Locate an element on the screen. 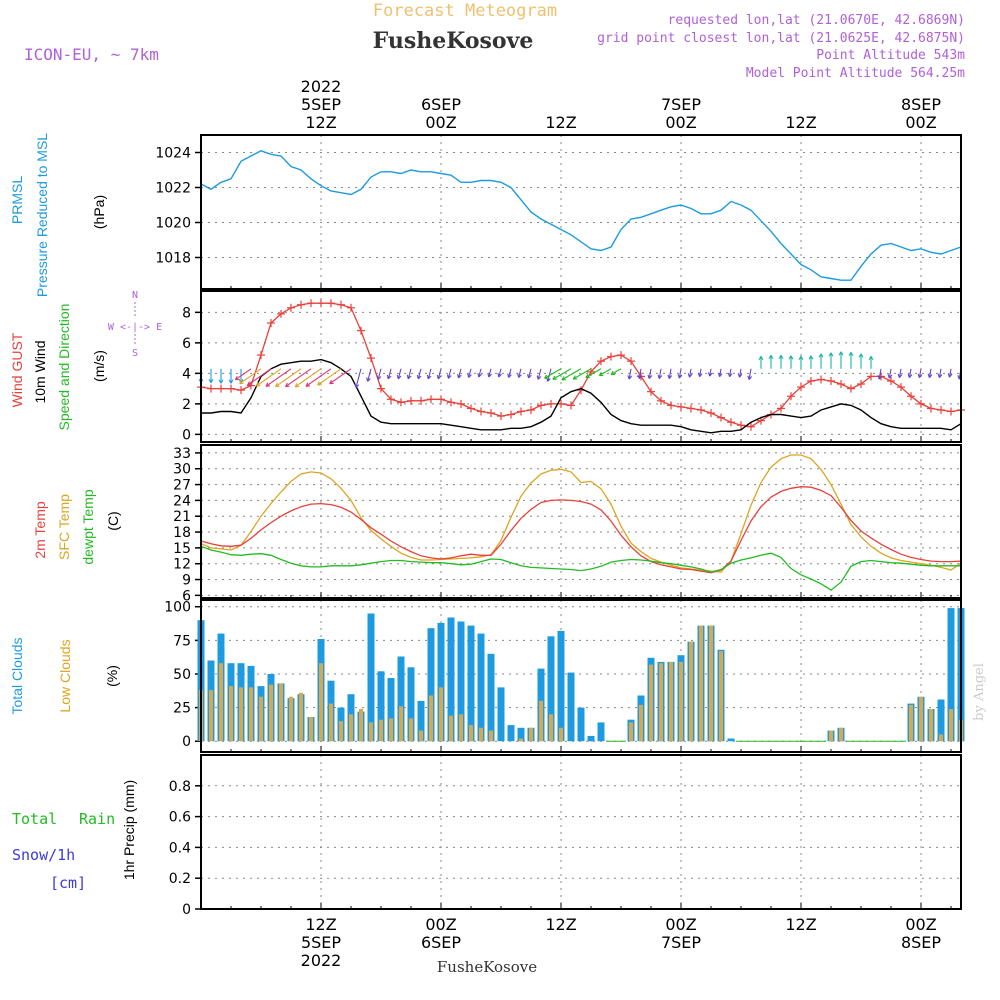 Image resolution: width=1000 pixels, height=1000 pixels. compass-s: S is located at coordinates (135, 353).